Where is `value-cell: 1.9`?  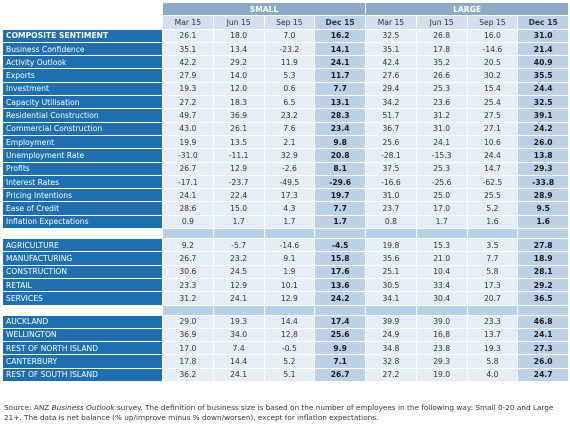
value-cell: 1.9 is located at coordinates (289, 271).